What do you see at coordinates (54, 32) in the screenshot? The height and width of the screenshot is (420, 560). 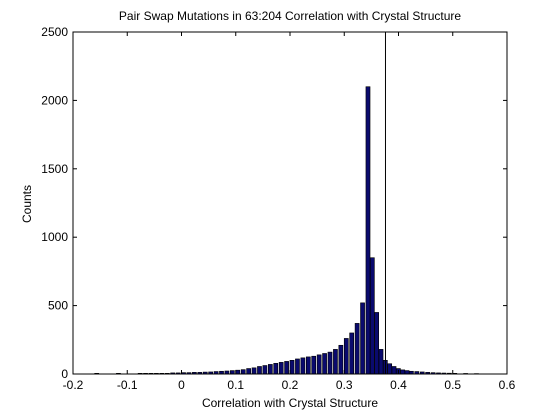 I see `y-tick-label: 2500` at bounding box center [54, 32].